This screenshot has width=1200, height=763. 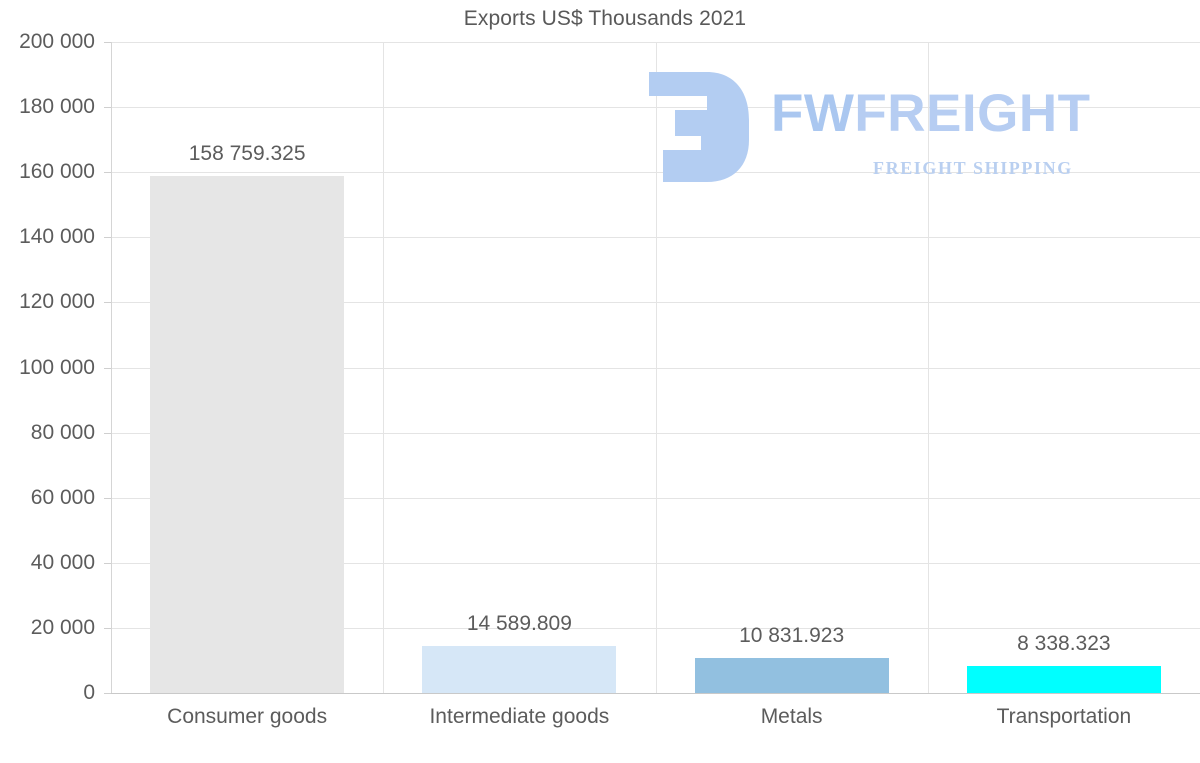 I want to click on x-axis-label: Consumer goods, so click(x=247, y=716).